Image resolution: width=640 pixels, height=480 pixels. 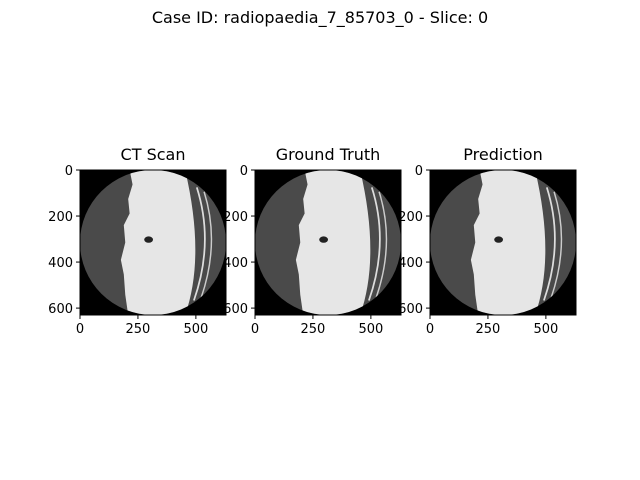 I want to click on axes-title: CT Scan, so click(x=153, y=154).